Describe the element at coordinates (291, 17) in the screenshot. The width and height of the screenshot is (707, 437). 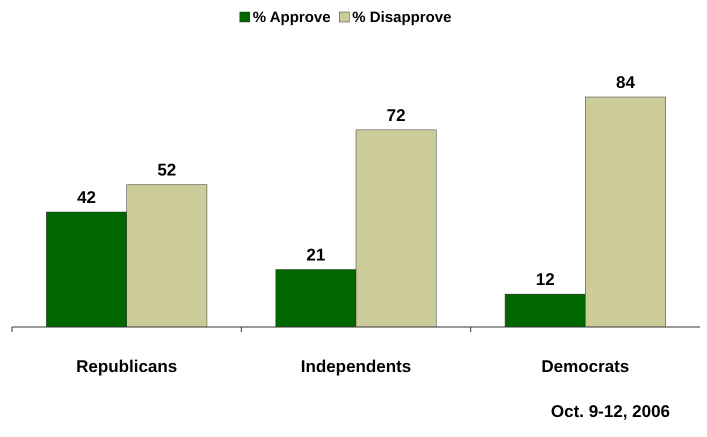
I see `legend-label: % Approve` at that location.